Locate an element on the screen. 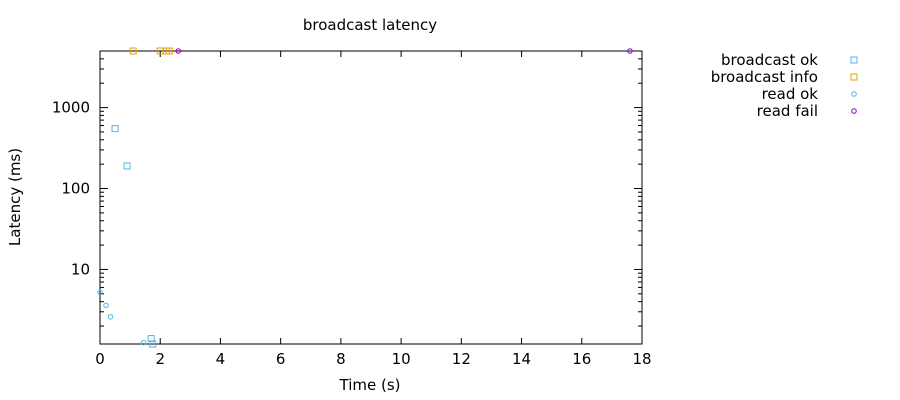 This screenshot has width=900, height=400. legend-label: read ok is located at coordinates (790, 94).